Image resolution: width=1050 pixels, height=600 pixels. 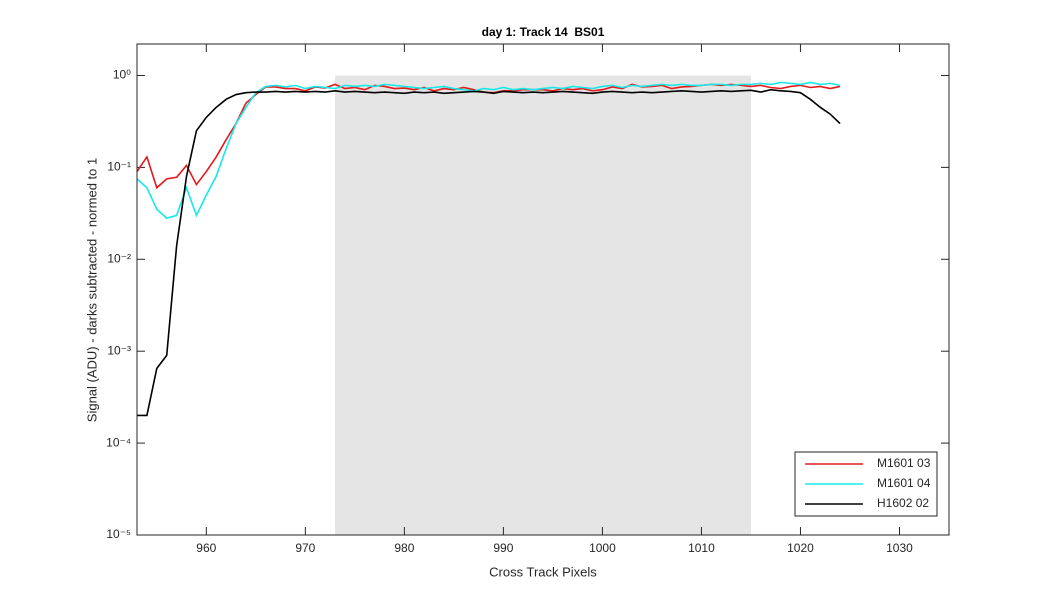 What do you see at coordinates (119, 258) in the screenshot?
I see `y-tick-label: 10⁻²` at bounding box center [119, 258].